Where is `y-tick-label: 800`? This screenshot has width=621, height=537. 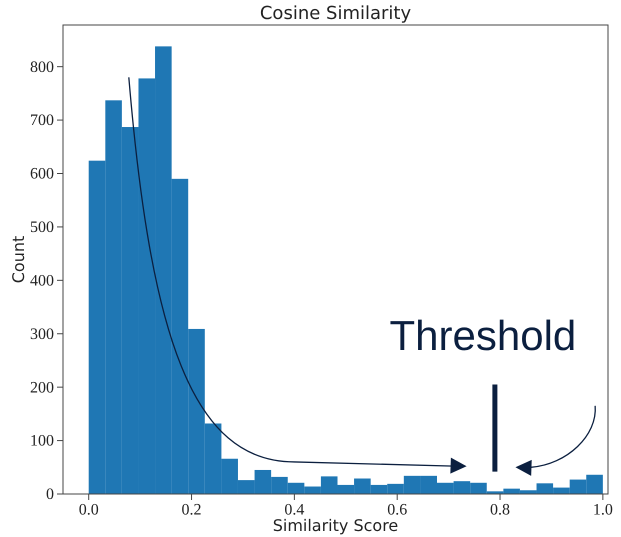
y-tick-label: 800 is located at coordinates (42, 67).